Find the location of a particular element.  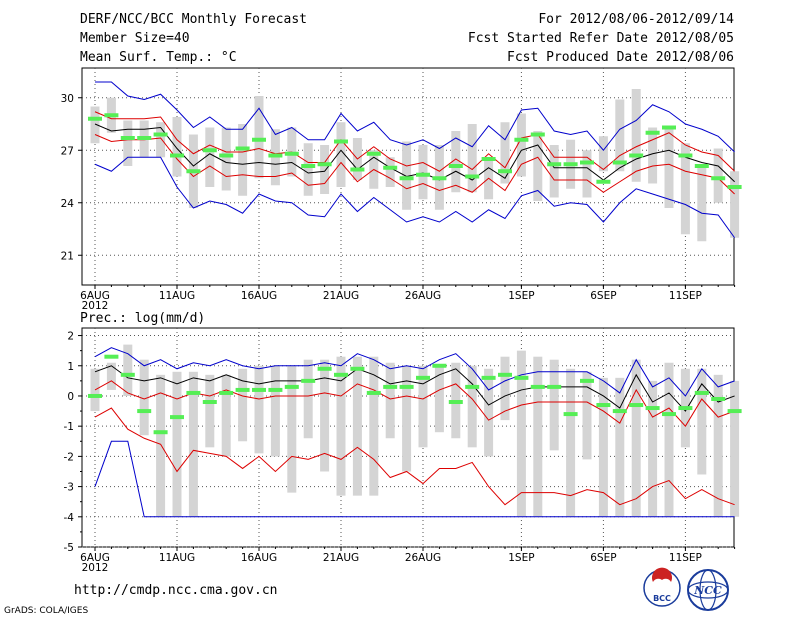

source-url: http://cmdp.ncc.cma.gov.cn is located at coordinates (176, 590).